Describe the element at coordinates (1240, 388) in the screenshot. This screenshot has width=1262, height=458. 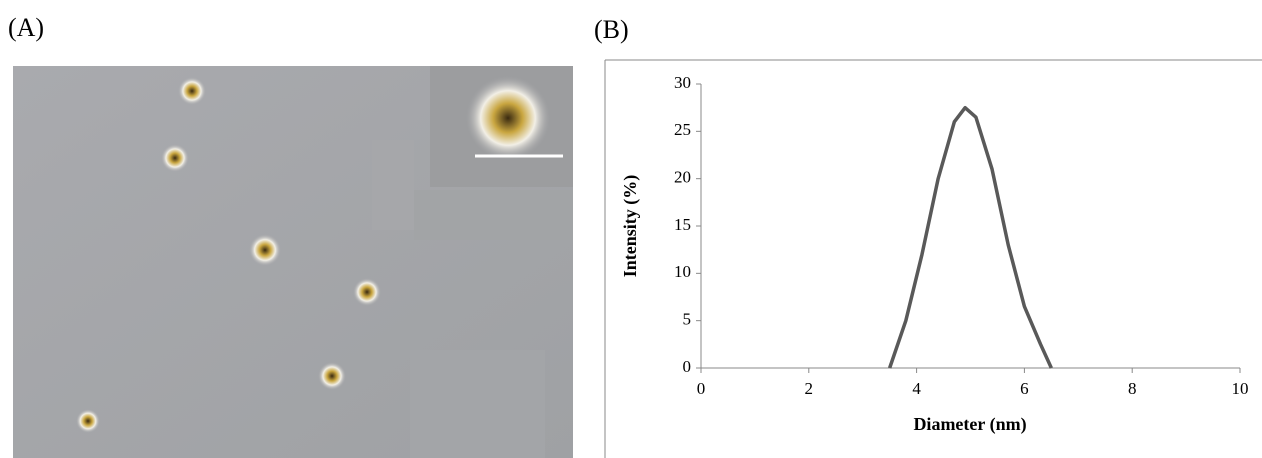
I see `x-tick-label: 10` at that location.